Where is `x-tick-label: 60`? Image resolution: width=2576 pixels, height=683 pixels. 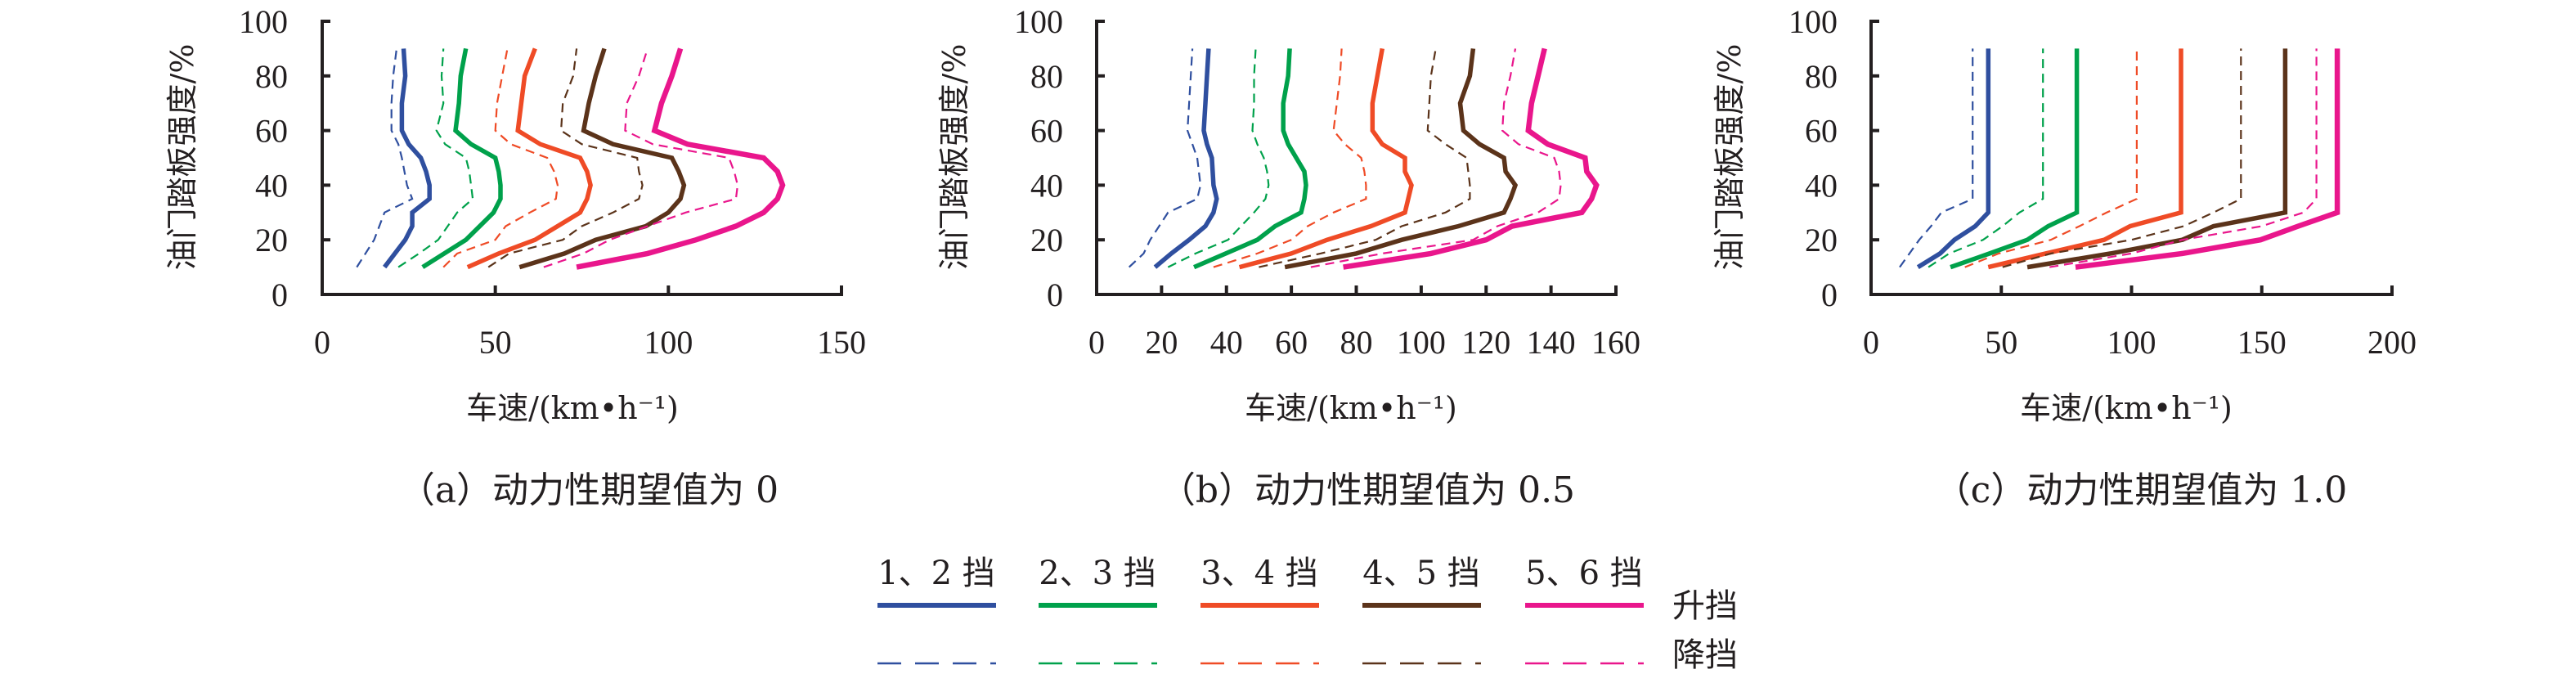
x-tick-label: 60 is located at coordinates (1291, 342).